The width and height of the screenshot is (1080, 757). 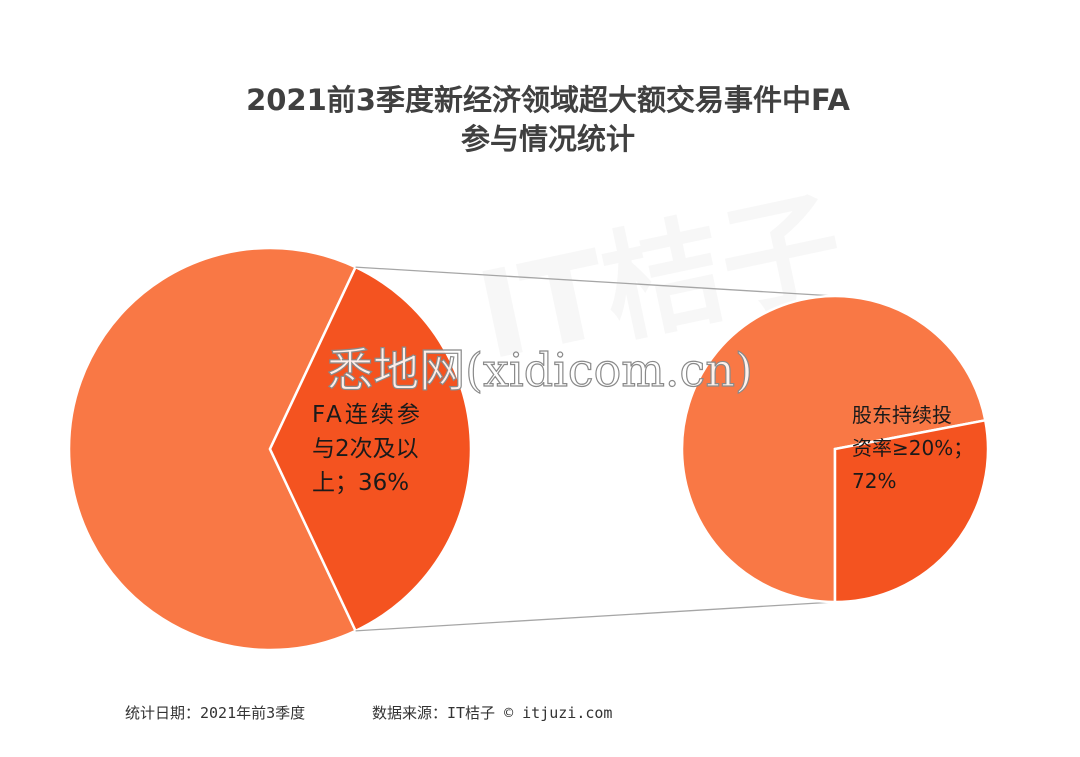 I want to click on secondary-slice-label: 股东持续投 资率≥20%； 72%, so click(x=912, y=448).